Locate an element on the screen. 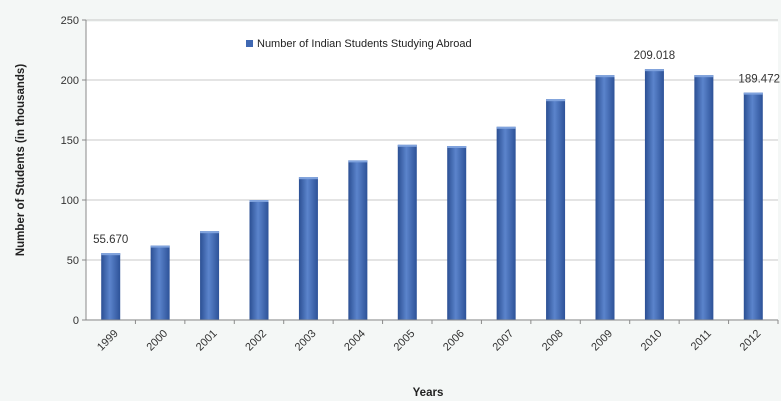  y-tick-labels: 0 50 100 150 200 250 is located at coordinates (70, 171).